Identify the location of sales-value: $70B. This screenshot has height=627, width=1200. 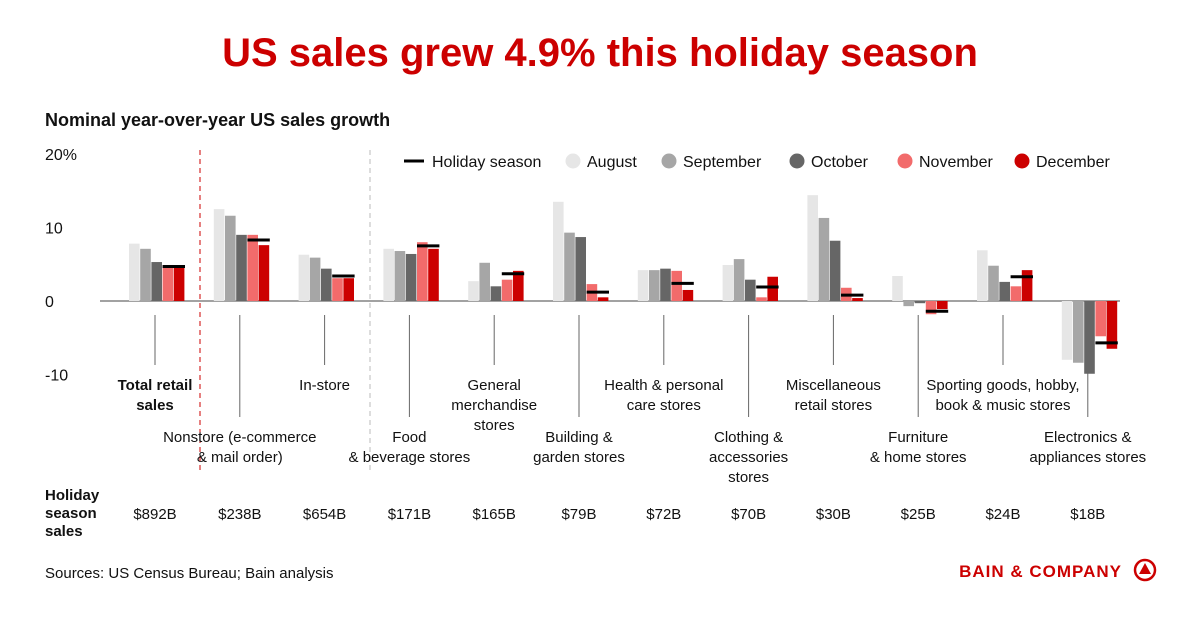
(748, 514).